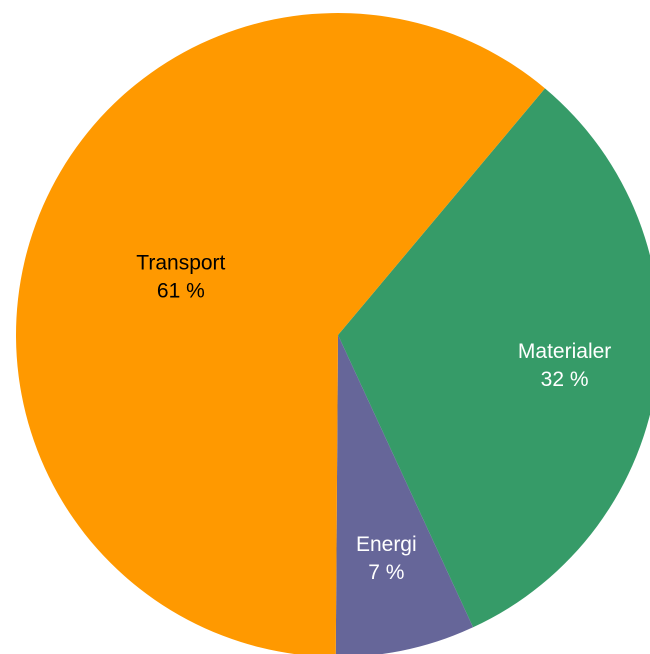 This screenshot has width=650, height=654. What do you see at coordinates (181, 291) in the screenshot?
I see `slice-value-label: 61 %` at bounding box center [181, 291].